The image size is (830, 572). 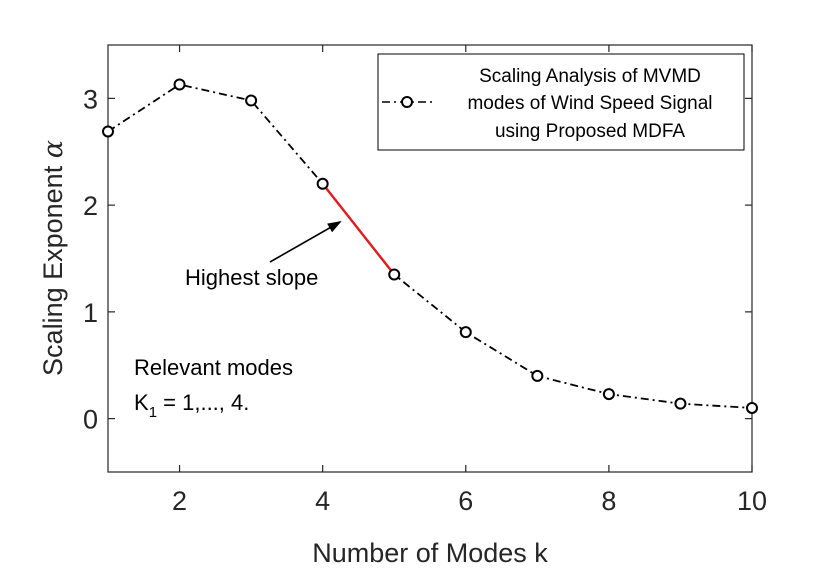 What do you see at coordinates (305, 242) in the screenshot?
I see `highest-slope-arrow` at bounding box center [305, 242].